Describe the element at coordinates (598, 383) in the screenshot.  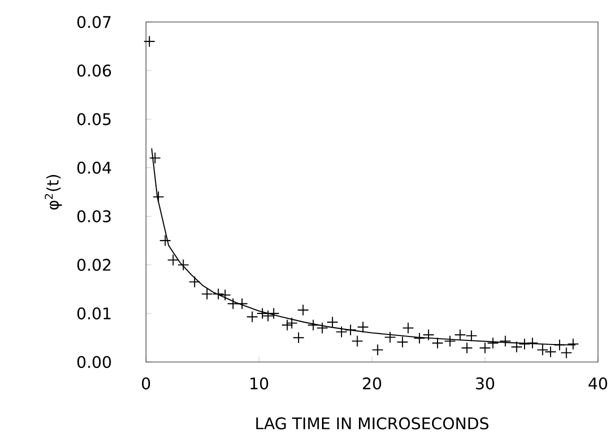
I see `x-tick-label: 40` at that location.